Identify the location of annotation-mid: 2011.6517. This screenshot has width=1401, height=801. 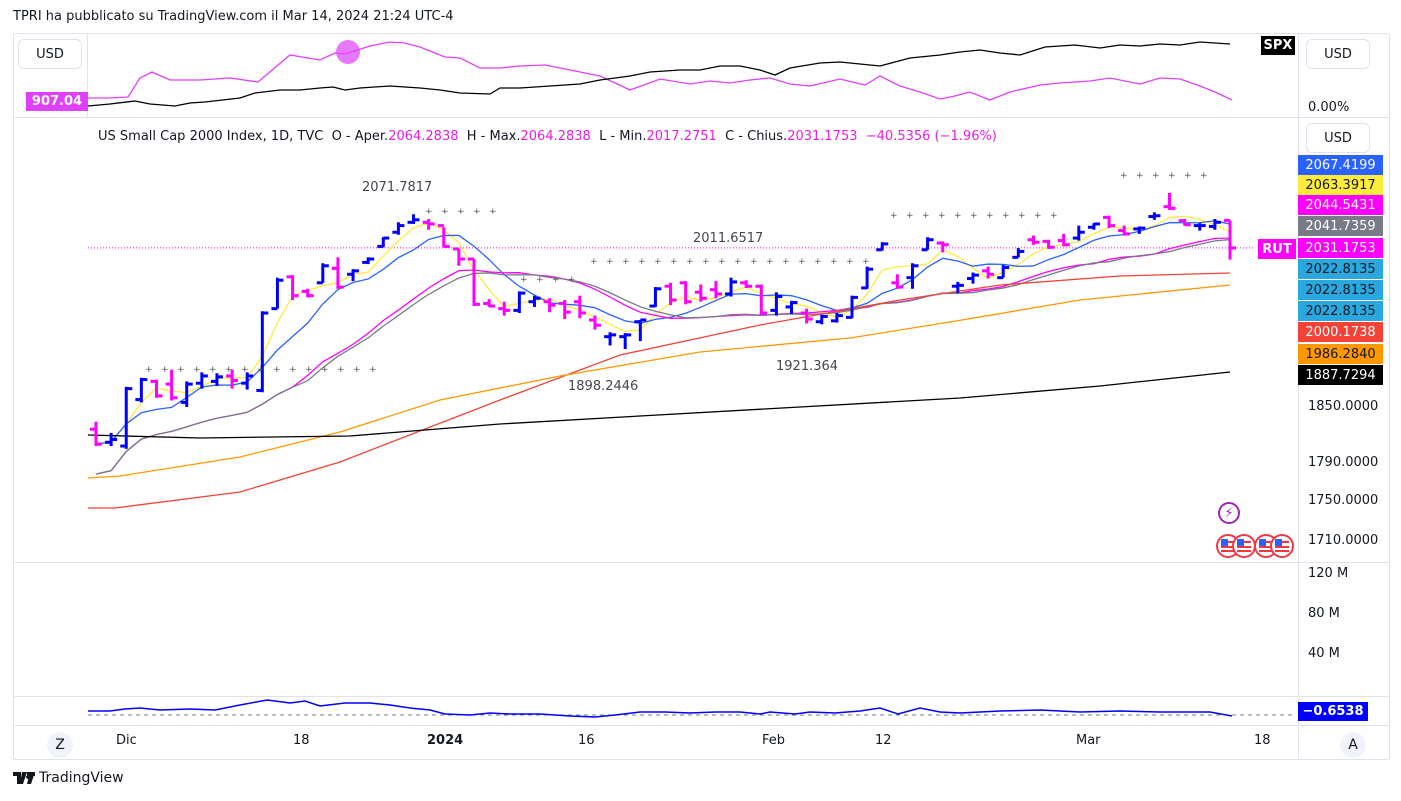
(728, 238).